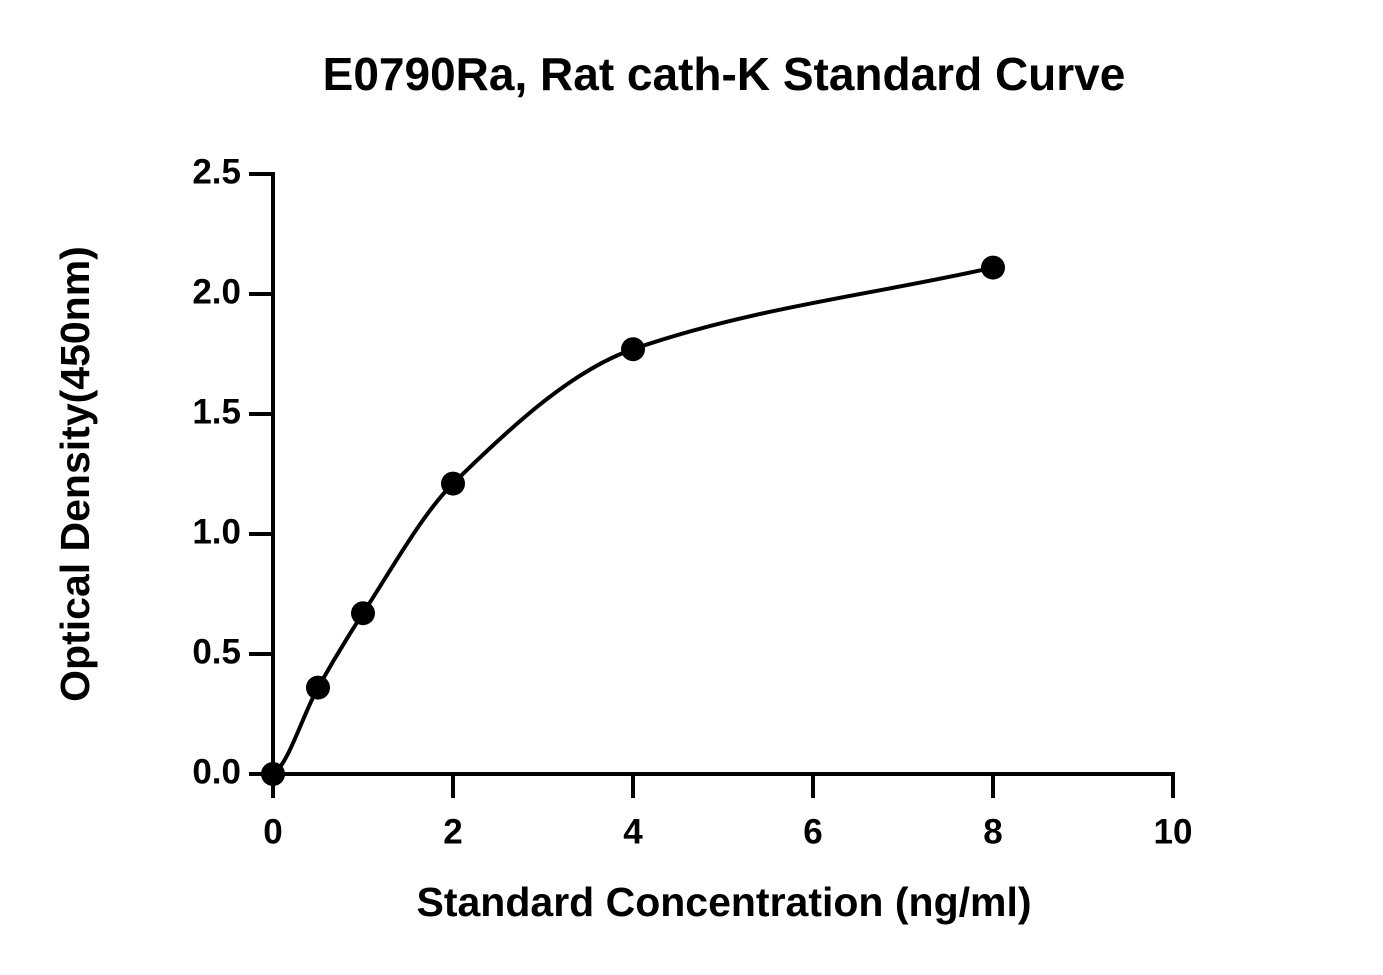 Image resolution: width=1383 pixels, height=975 pixels. Describe the element at coordinates (216, 291) in the screenshot. I see `y-tick-label: 2.0` at that location.